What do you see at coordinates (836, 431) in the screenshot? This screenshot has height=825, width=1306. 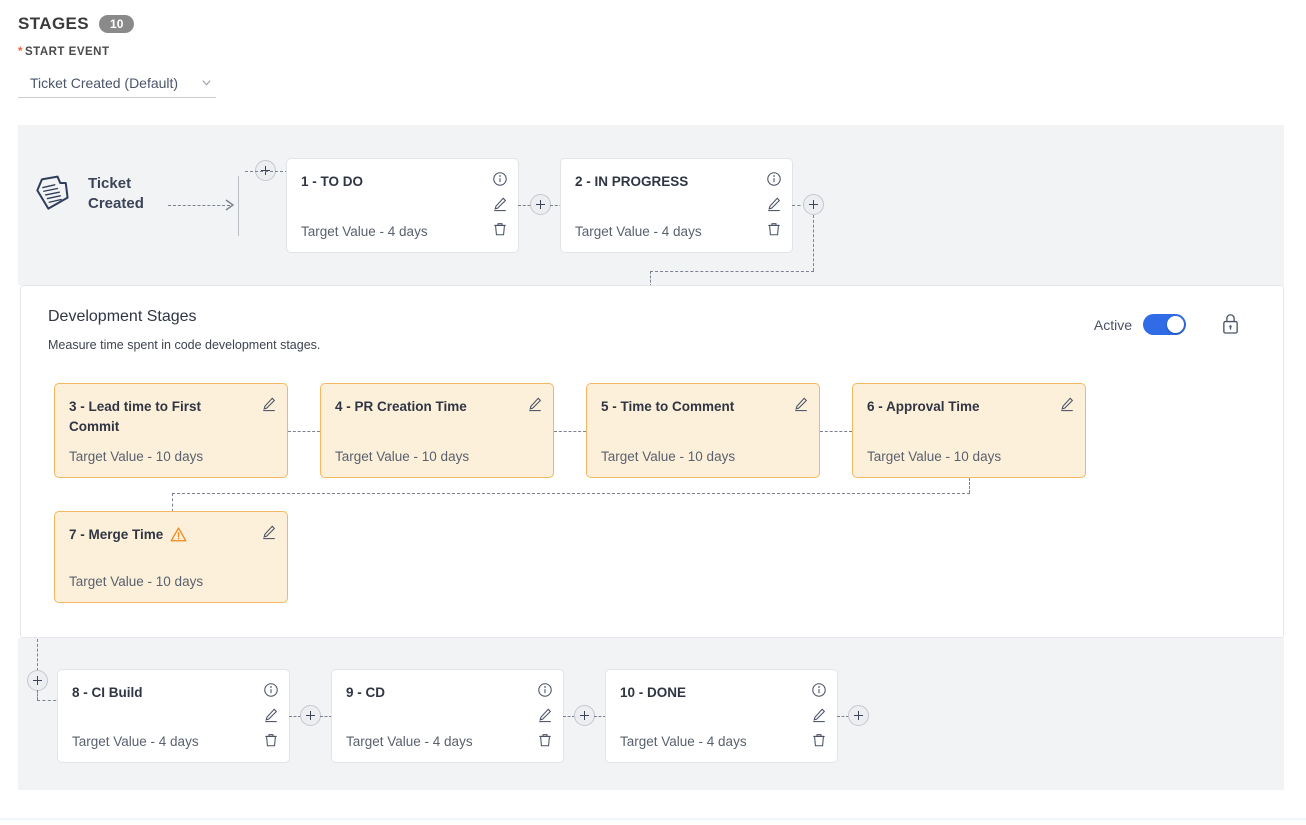 I see `connector-card5-to-card6` at bounding box center [836, 431].